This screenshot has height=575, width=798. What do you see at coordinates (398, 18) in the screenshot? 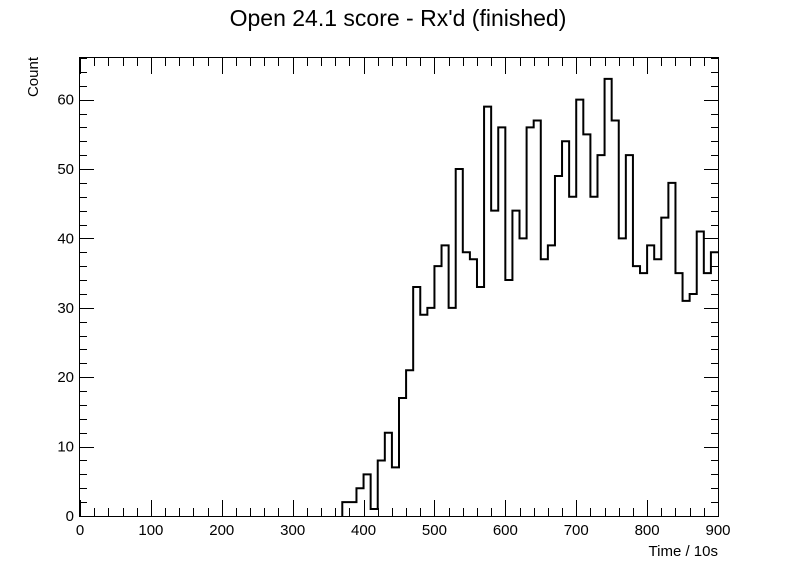
I see `chart-title: Open 24.1 score - Rx'd (finished)` at bounding box center [398, 18].